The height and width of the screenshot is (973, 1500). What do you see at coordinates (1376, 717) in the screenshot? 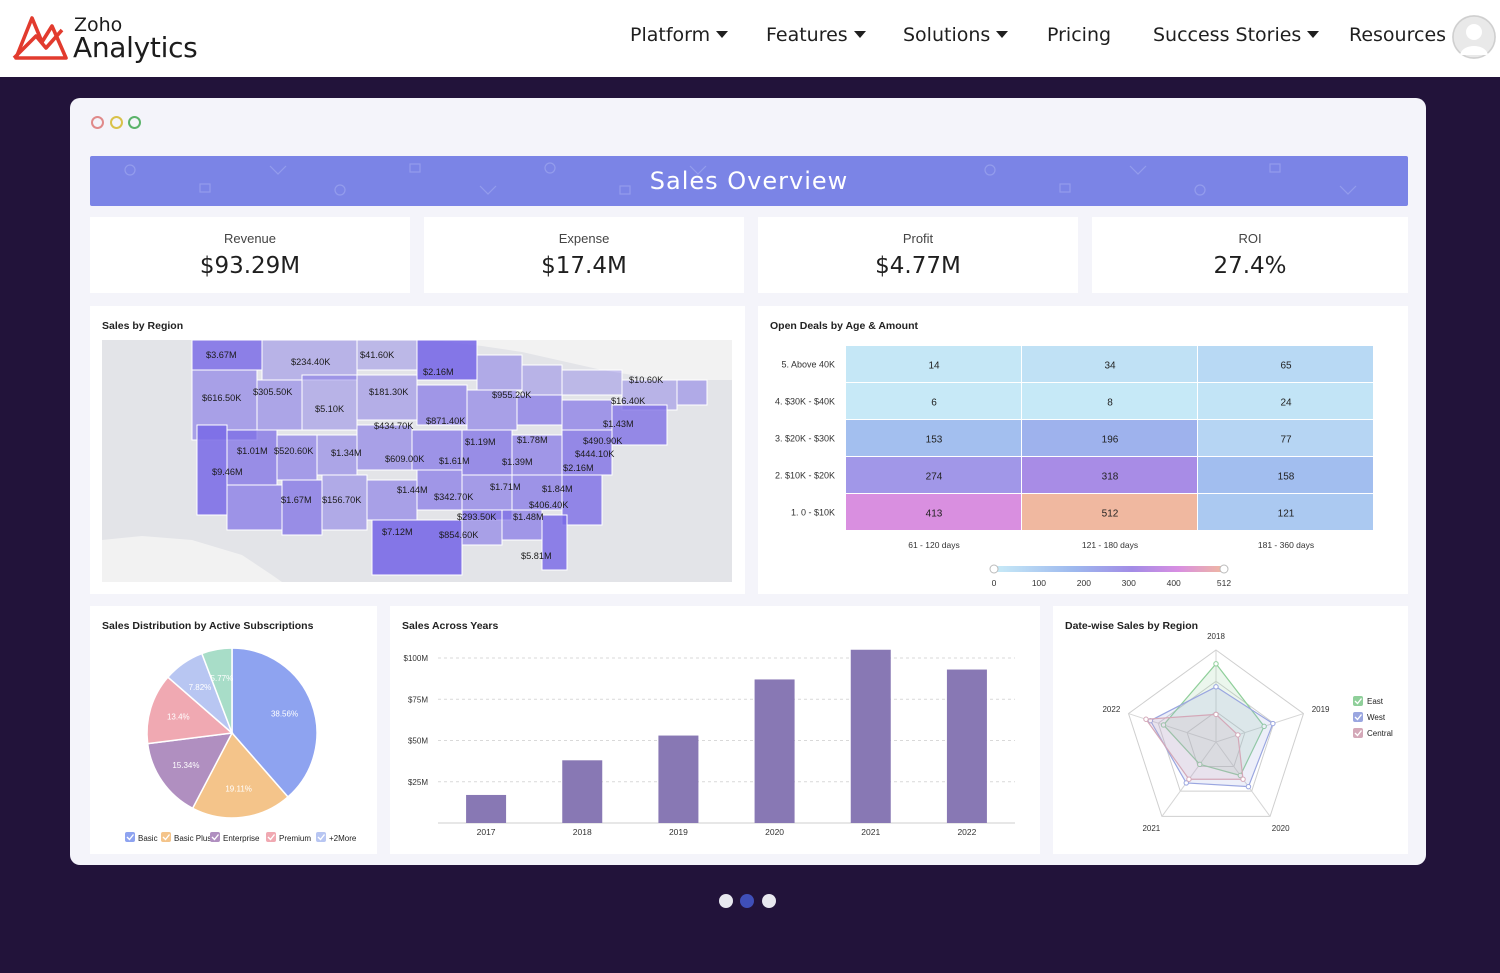
I see `radar-legend-label: West` at bounding box center [1376, 717].